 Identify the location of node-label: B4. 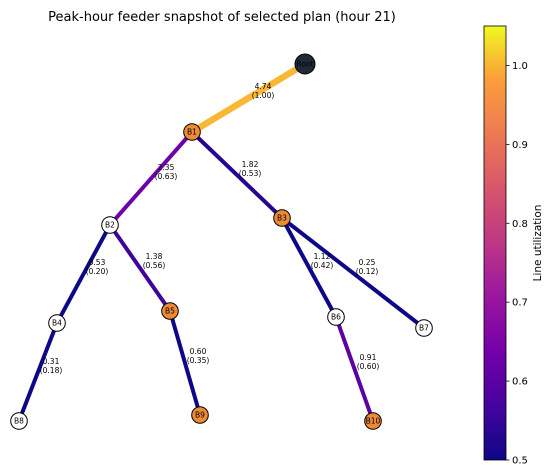
(57, 323).